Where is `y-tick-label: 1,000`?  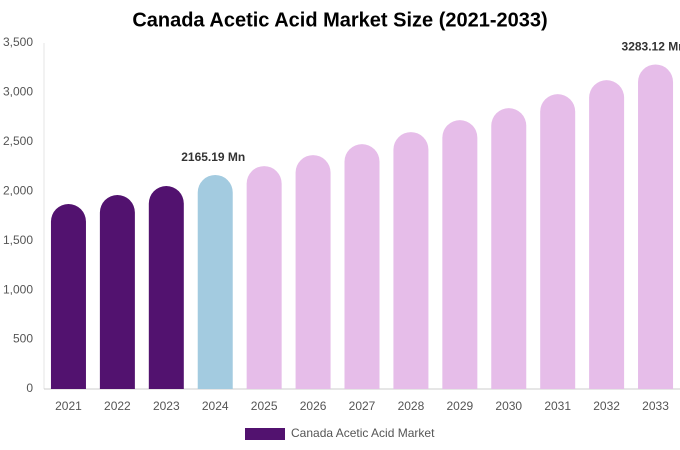
y-tick-label: 1,000 is located at coordinates (18, 289).